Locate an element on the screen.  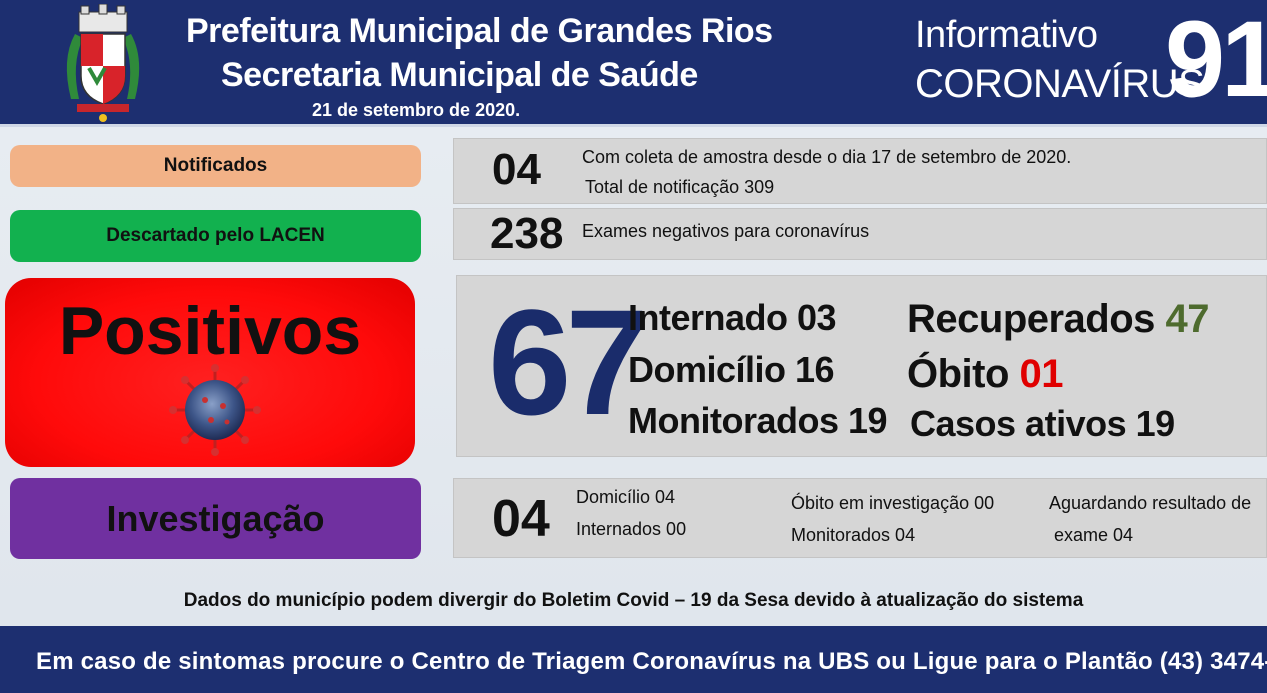
obito-label: Óbito is located at coordinates (958, 374).